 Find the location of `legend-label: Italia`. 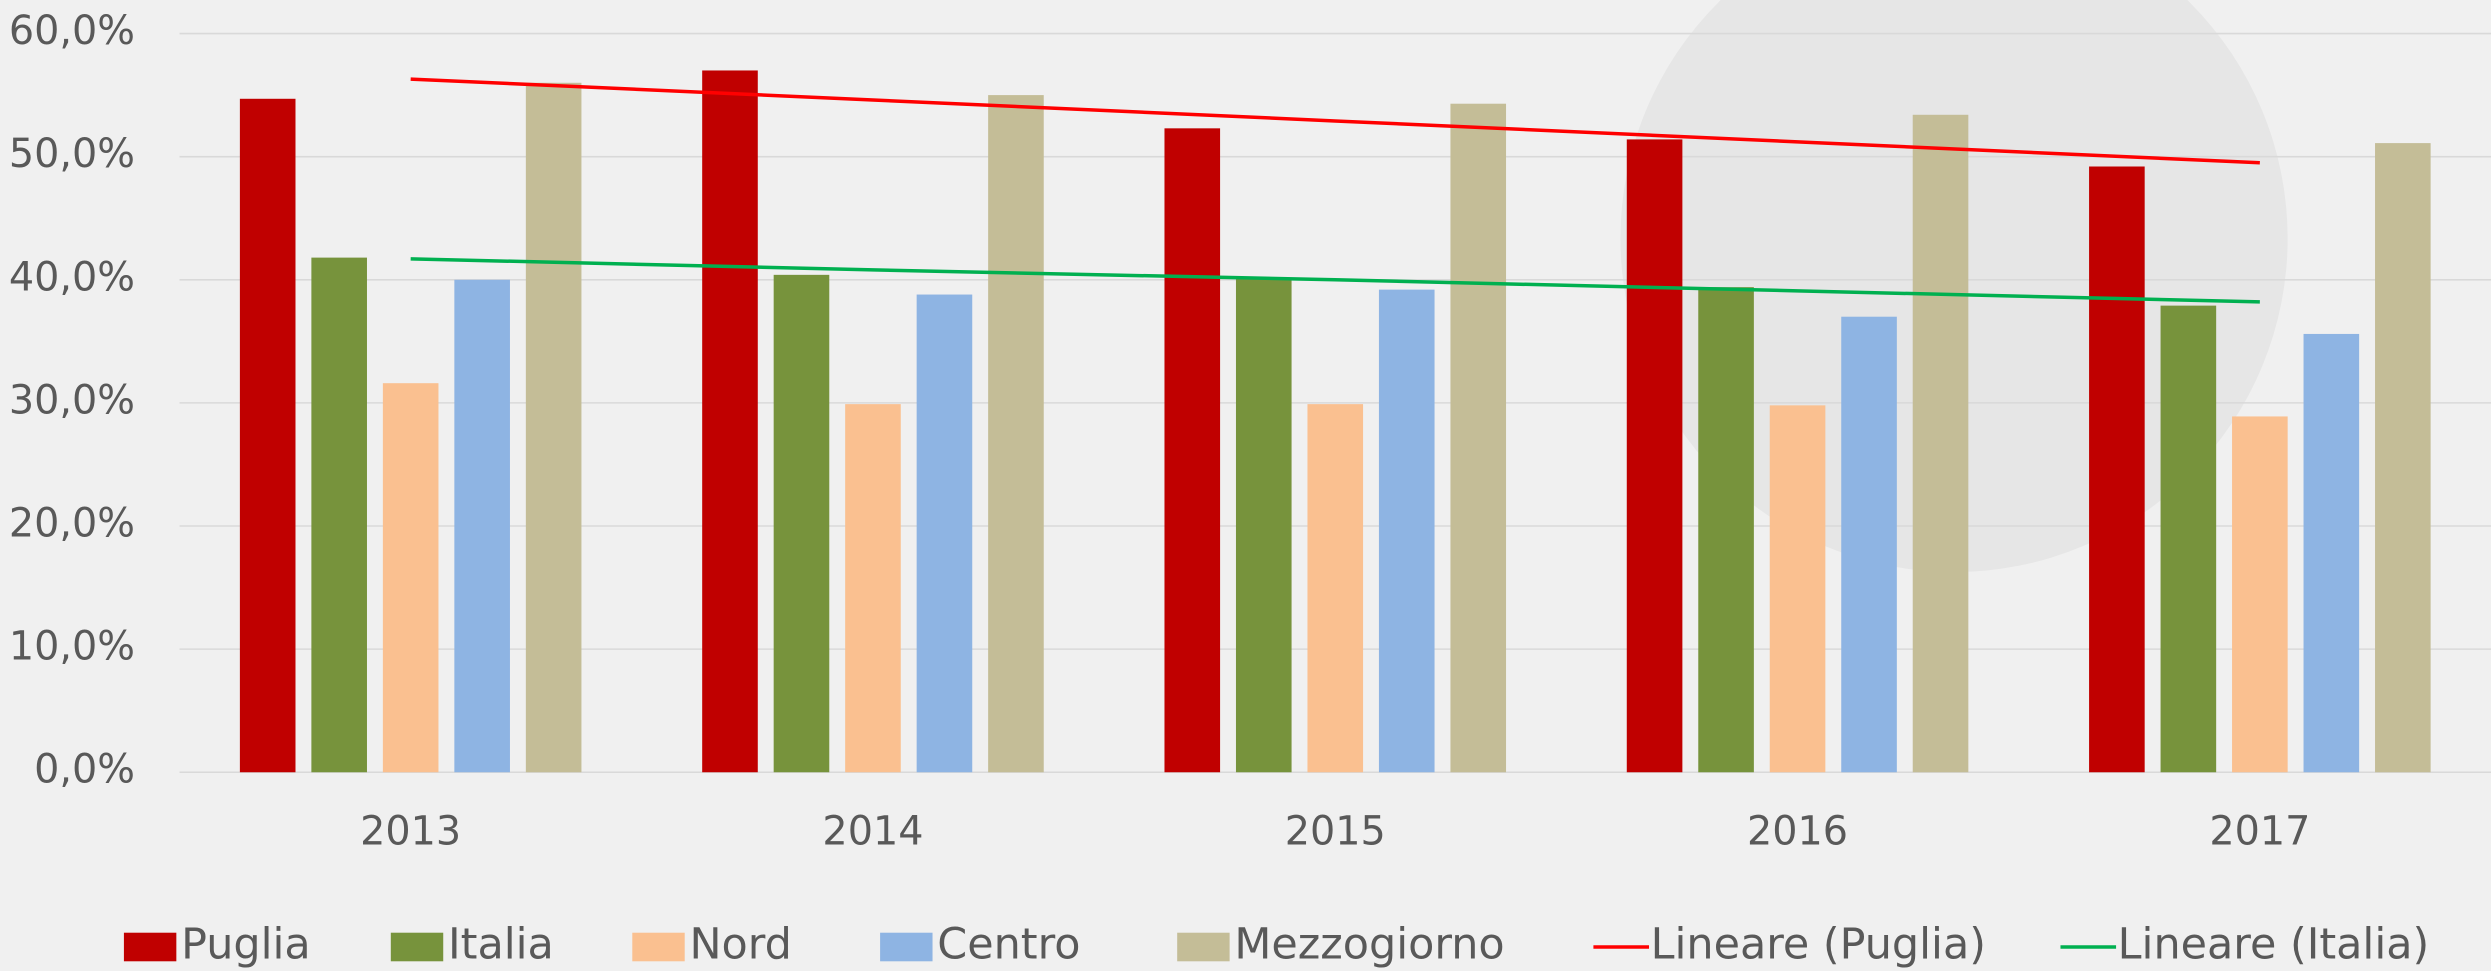

legend-label: Italia is located at coordinates (501, 945).